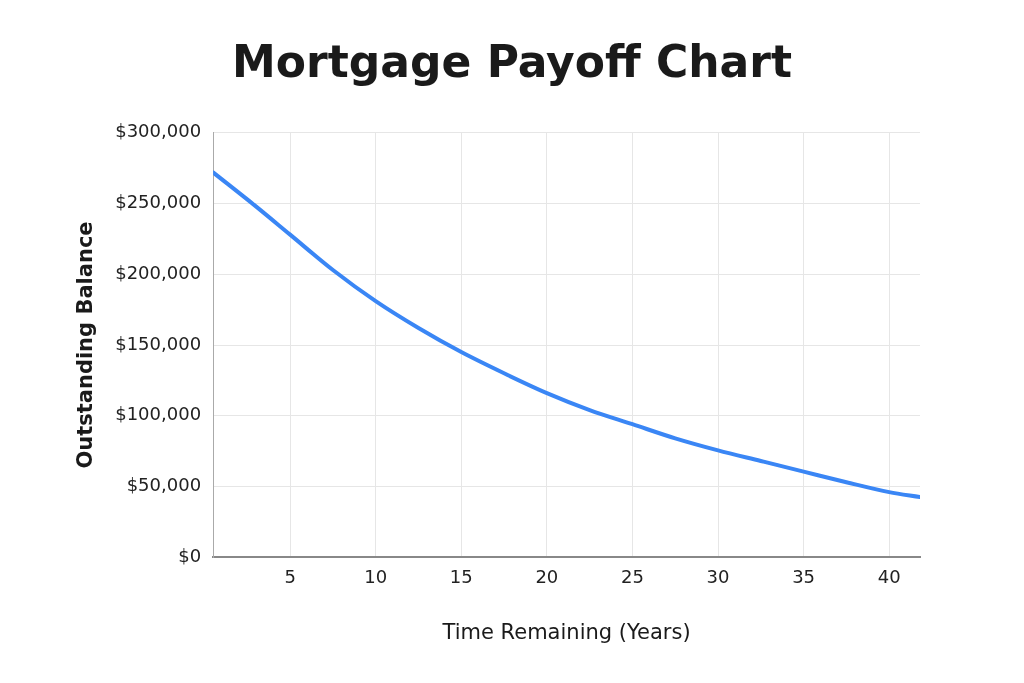 This screenshot has width=1024, height=683. Describe the element at coordinates (804, 576) in the screenshot. I see `x-tick-label: 35` at that location.